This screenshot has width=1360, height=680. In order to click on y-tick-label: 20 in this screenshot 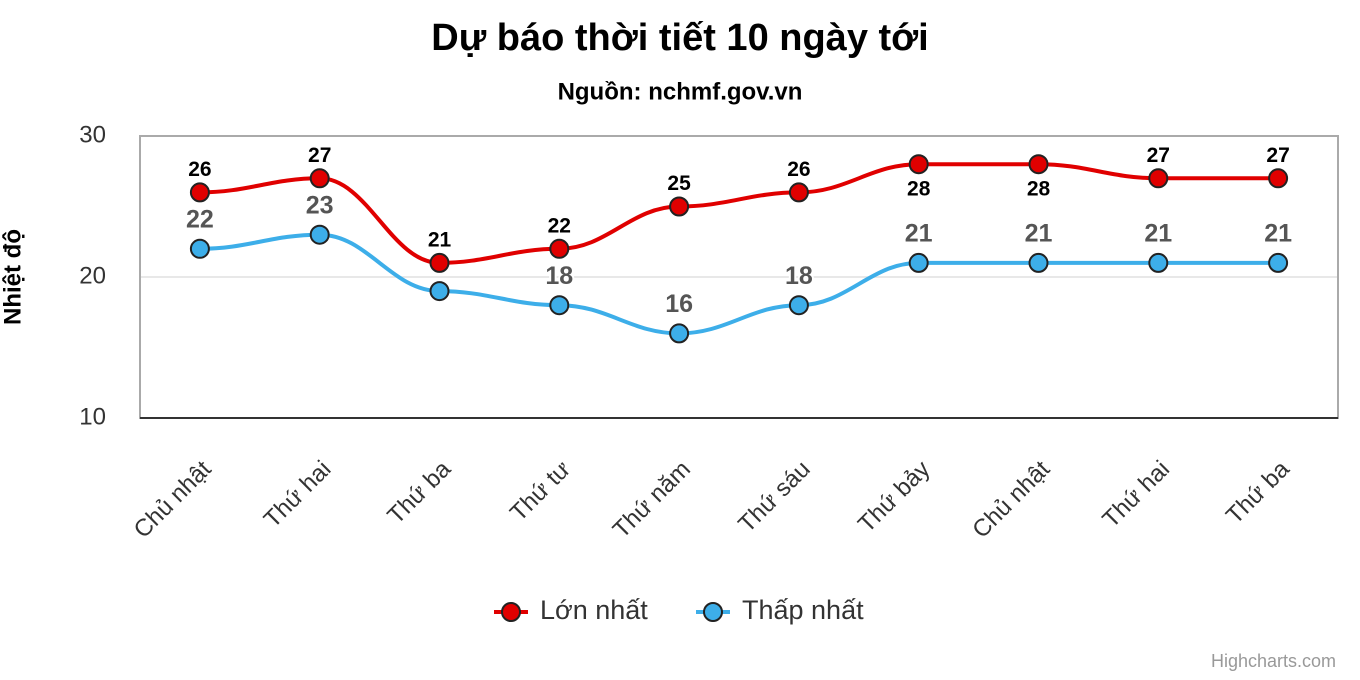, I will do `click(92, 275)`.